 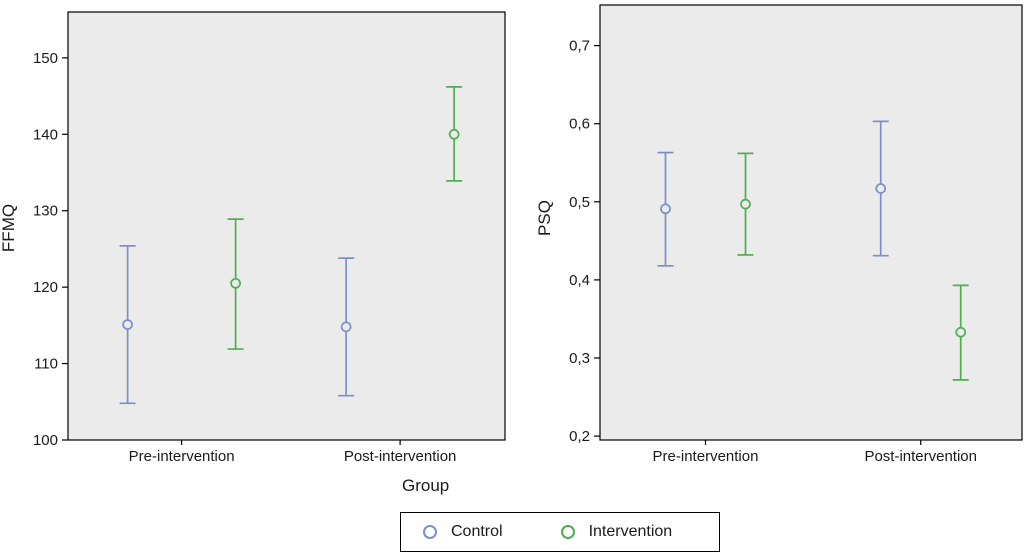 I want to click on y-tick-label: 0,5, so click(x=579, y=202).